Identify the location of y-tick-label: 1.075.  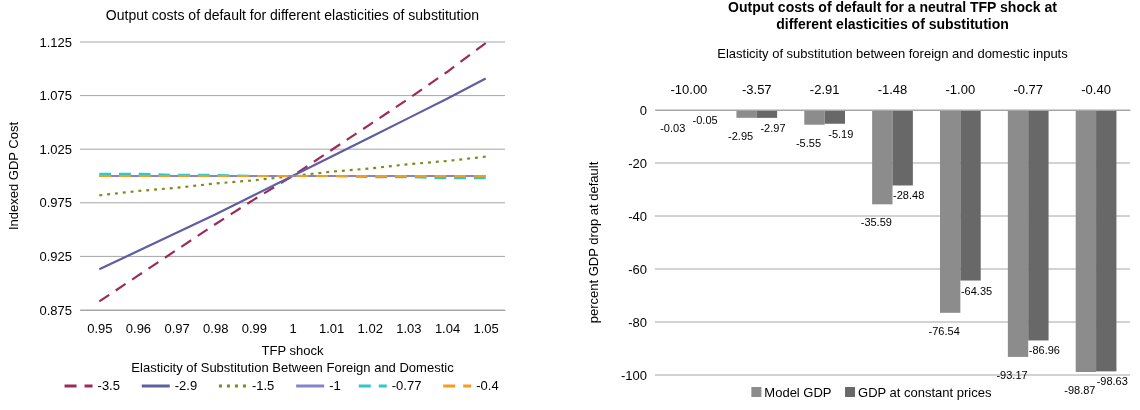
(55, 96).